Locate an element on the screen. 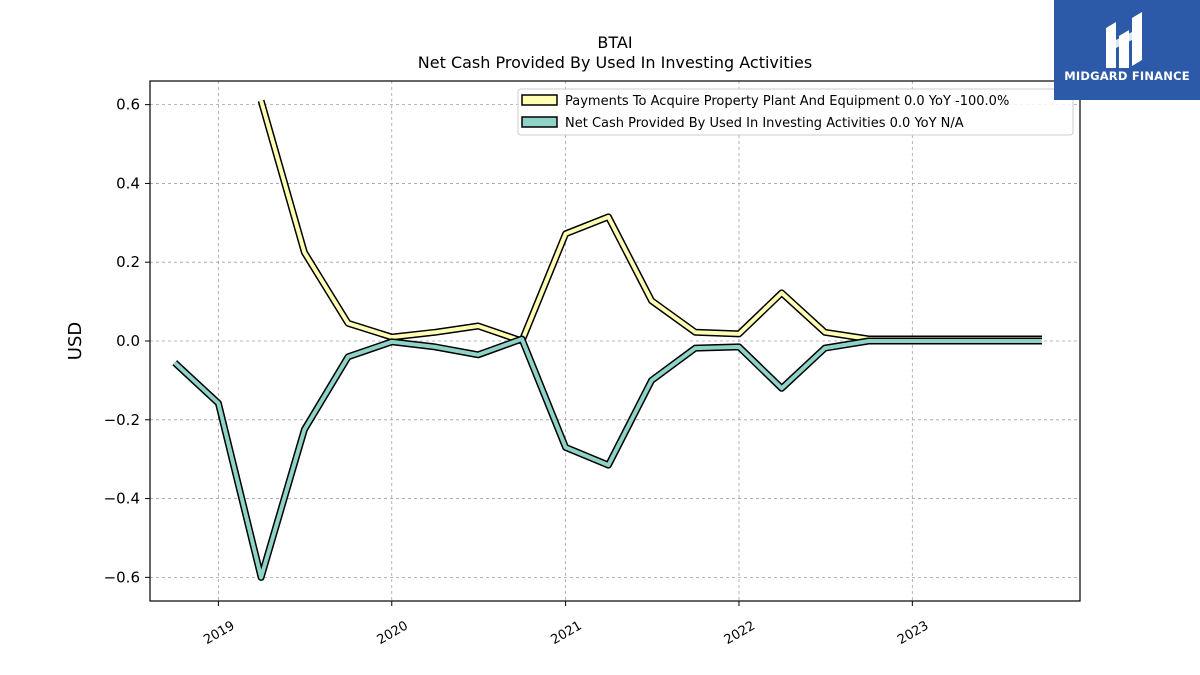  x-axis: 2019 2020 2021 2022 2023 is located at coordinates (566, 624).